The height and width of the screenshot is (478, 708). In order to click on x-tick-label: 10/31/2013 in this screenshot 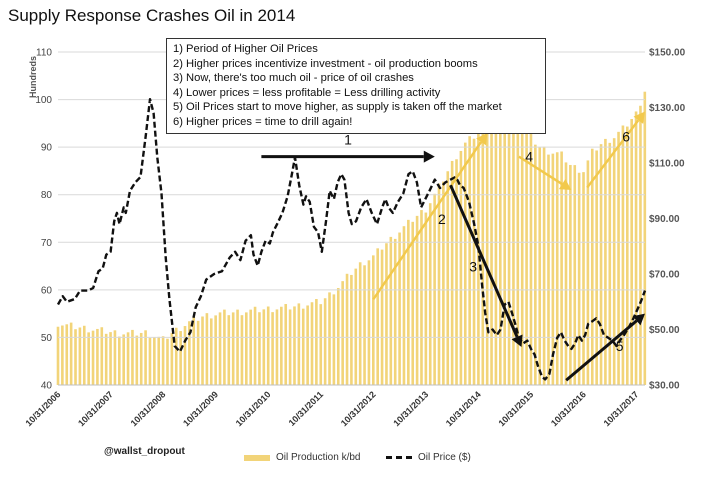, I will do `click(410, 408)`.